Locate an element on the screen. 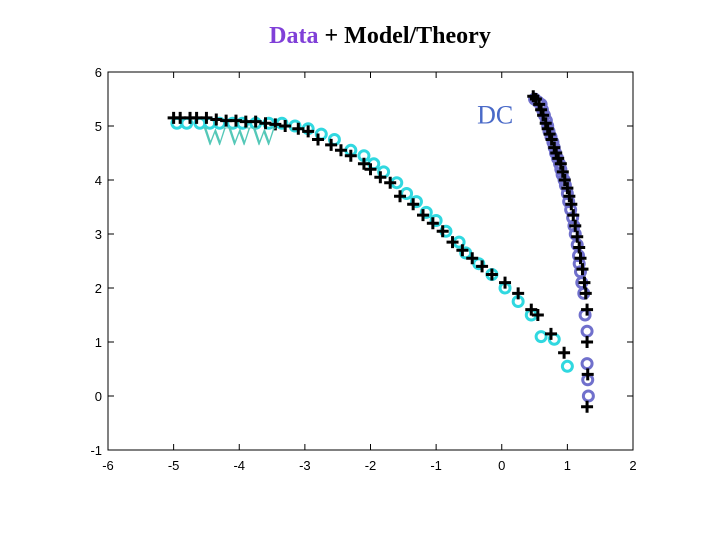 Image resolution: width=720 pixels, height=540 pixels. x-tick-label: -2 is located at coordinates (371, 465).